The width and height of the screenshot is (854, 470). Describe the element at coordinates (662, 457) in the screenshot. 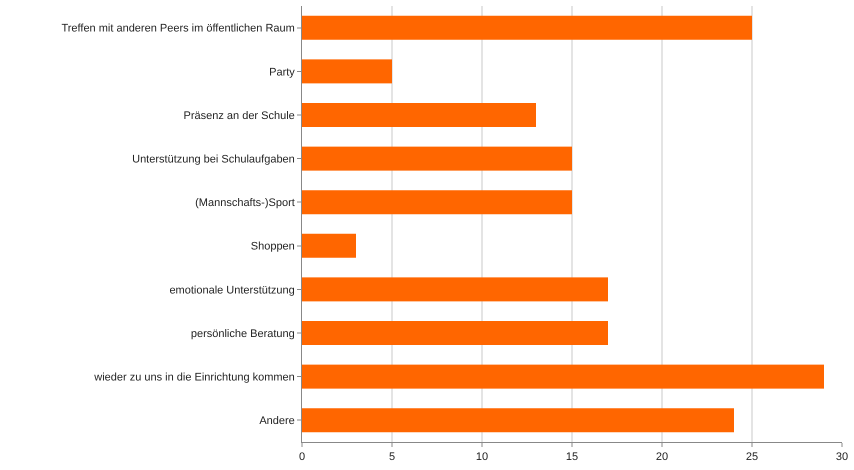

I see `x-tick-label: 20` at that location.